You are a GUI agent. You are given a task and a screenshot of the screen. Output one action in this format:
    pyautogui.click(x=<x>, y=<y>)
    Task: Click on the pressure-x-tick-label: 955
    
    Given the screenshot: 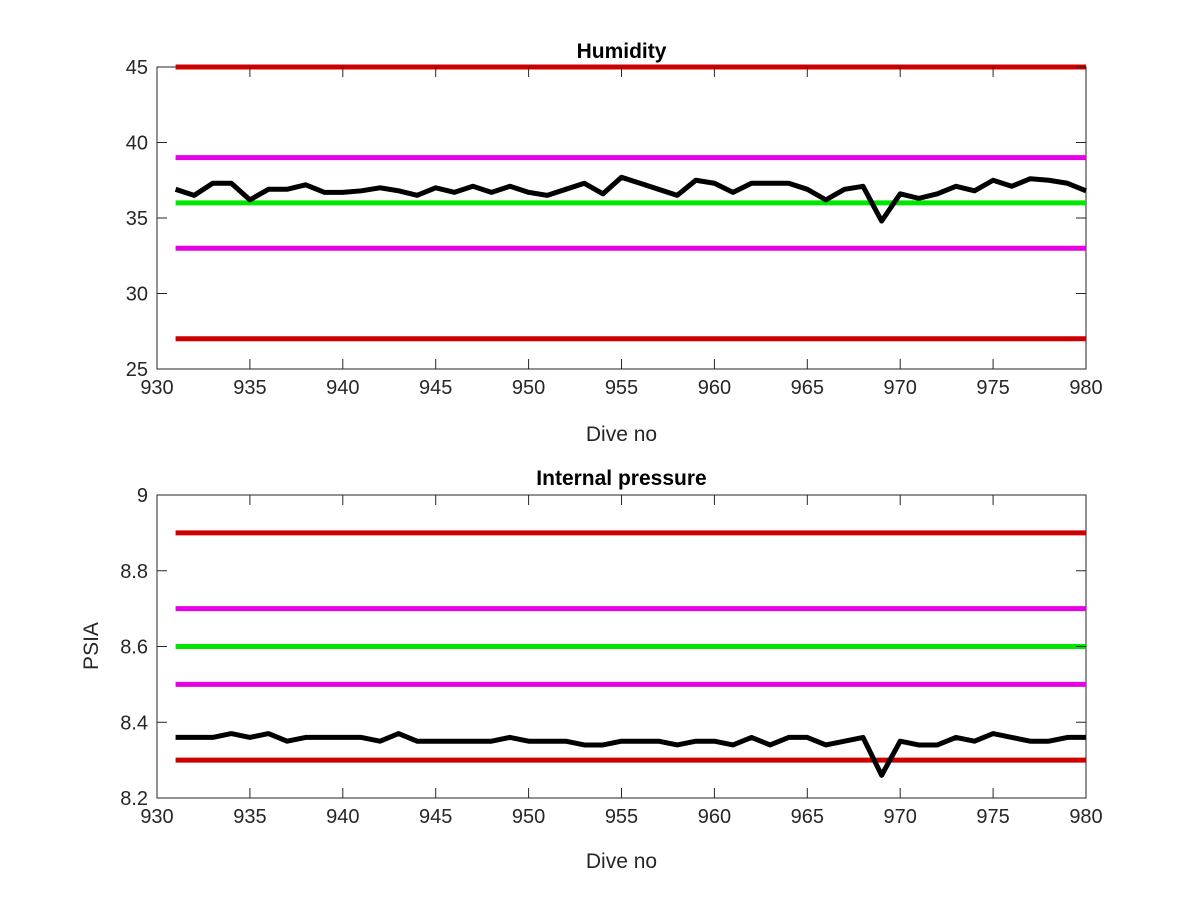 What is the action you would take?
    pyautogui.click(x=621, y=817)
    